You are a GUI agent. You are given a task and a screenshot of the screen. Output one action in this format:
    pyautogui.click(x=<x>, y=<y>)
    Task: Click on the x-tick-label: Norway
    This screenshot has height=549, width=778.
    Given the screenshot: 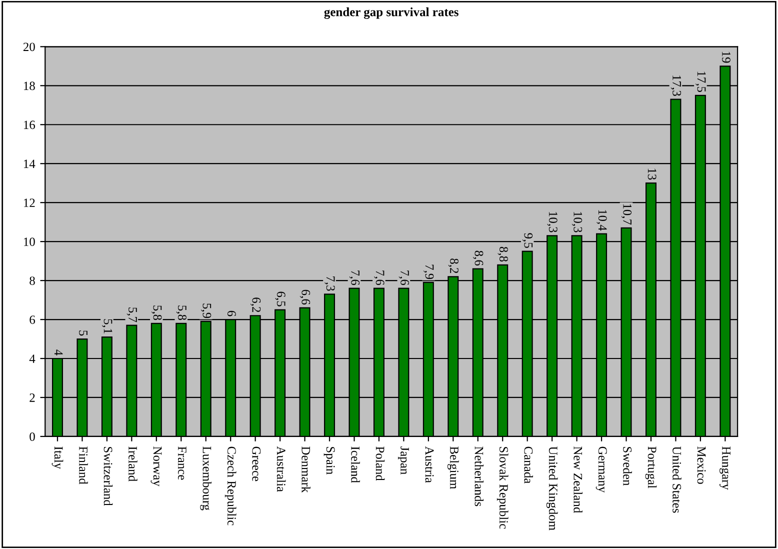 What is the action you would take?
    pyautogui.click(x=156, y=466)
    